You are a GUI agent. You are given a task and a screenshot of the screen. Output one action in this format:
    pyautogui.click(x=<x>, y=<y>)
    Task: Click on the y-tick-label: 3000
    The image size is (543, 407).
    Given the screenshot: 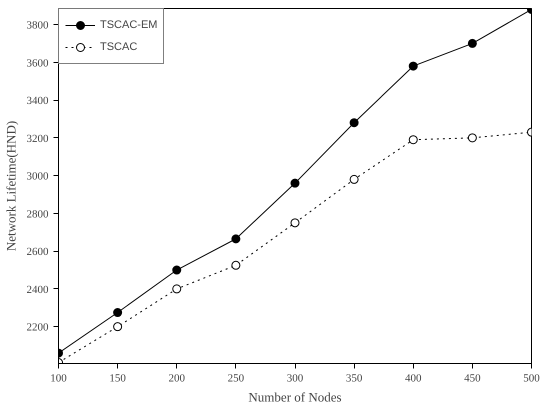 What is the action you would take?
    pyautogui.click(x=37, y=176)
    